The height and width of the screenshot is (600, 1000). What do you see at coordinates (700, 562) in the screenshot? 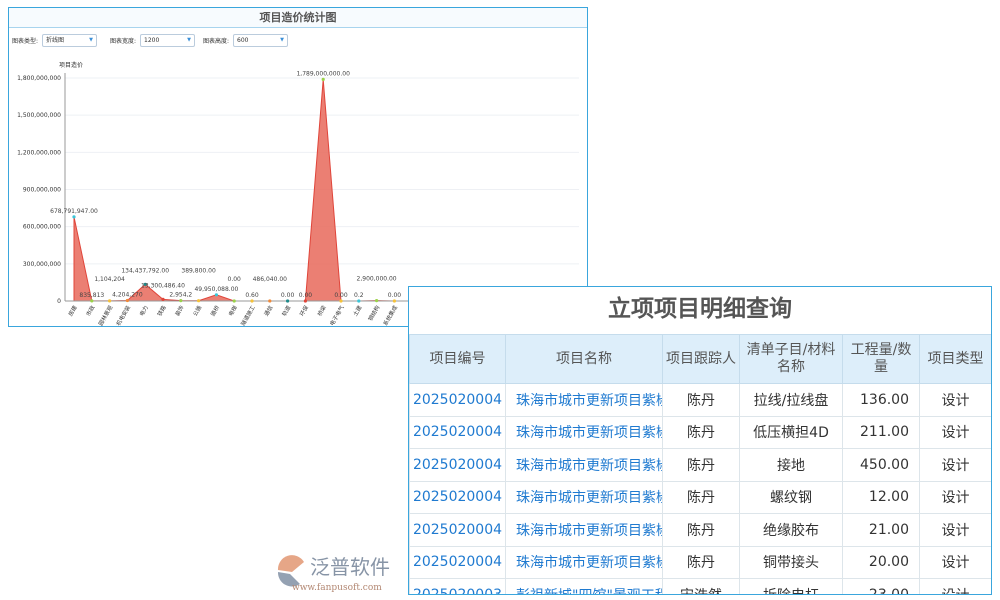
I see `table-row: 2025020004 珠海市城市更新项目紫椒 陈丹 铜带接头 20.00 设计` at bounding box center [700, 562].